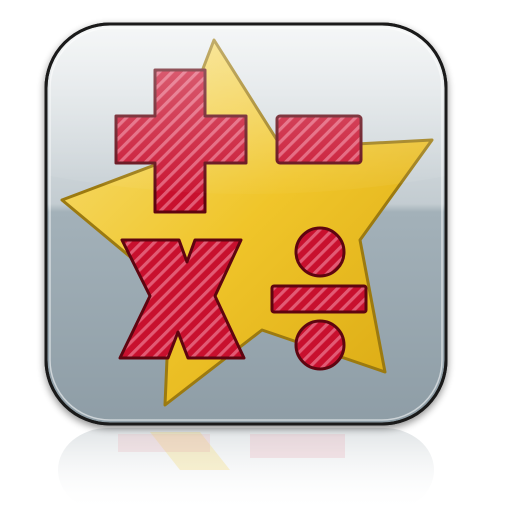  Describe the element at coordinates (246, 470) in the screenshot. I see `tile-reflection` at that location.